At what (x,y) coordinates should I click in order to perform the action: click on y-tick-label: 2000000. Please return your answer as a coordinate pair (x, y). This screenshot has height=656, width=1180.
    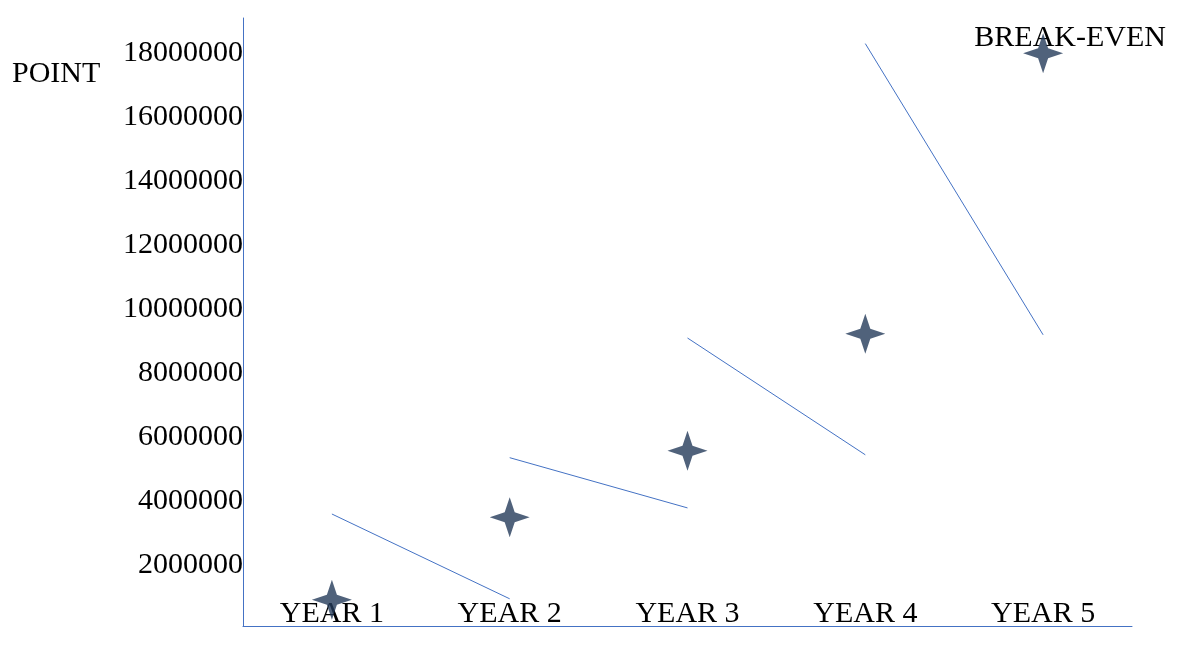
    Looking at the image, I should click on (190, 562).